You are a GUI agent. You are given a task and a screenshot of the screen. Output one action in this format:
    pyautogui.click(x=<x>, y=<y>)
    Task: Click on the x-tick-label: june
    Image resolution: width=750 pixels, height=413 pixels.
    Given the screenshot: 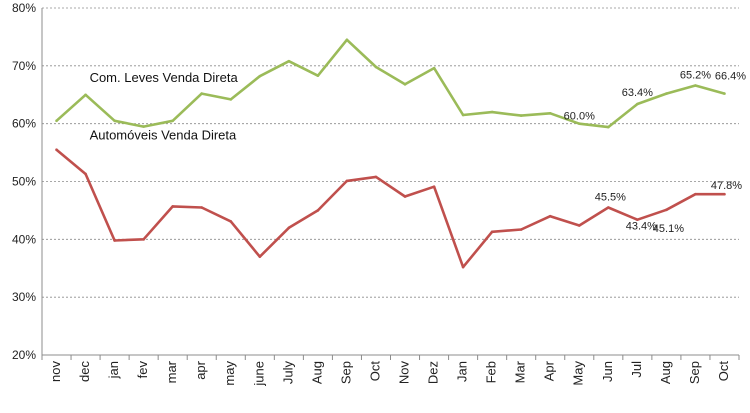 What is the action you would take?
    pyautogui.click(x=258, y=374)
    